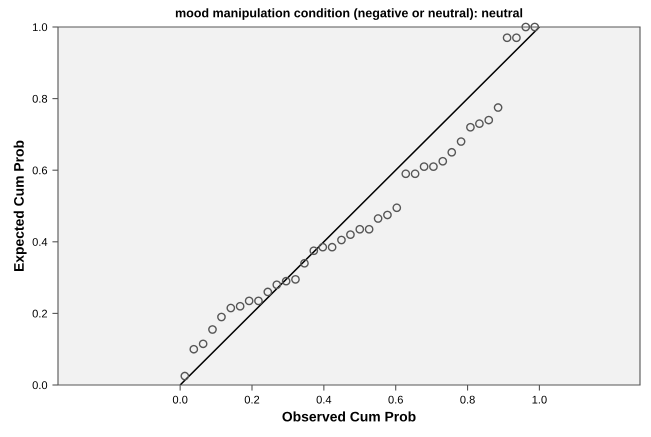 Image resolution: width=651 pixels, height=437 pixels. What do you see at coordinates (349, 416) in the screenshot?
I see `x-axis-title: Observed Cum Prob` at bounding box center [349, 416].